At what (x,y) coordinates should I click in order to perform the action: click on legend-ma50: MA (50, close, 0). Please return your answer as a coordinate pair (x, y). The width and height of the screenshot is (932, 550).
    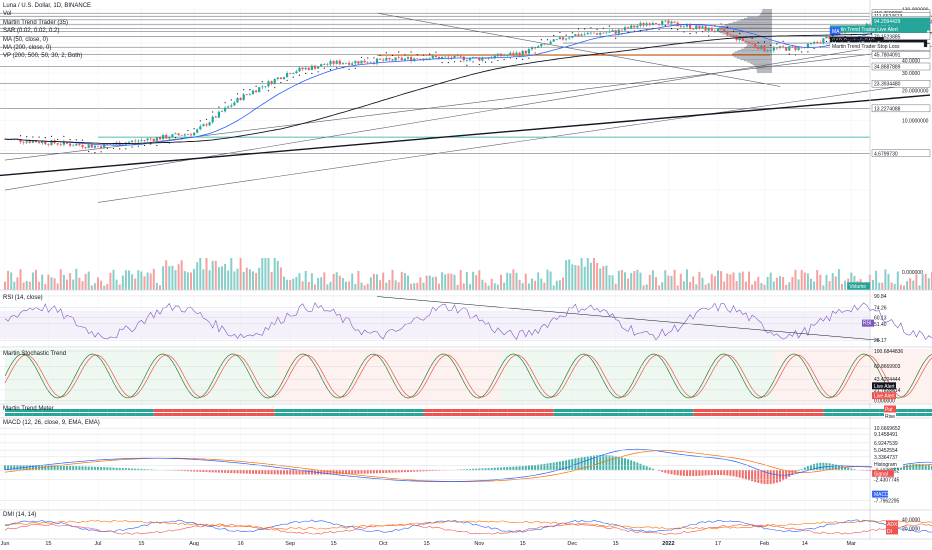
    Looking at the image, I should click on (26, 39).